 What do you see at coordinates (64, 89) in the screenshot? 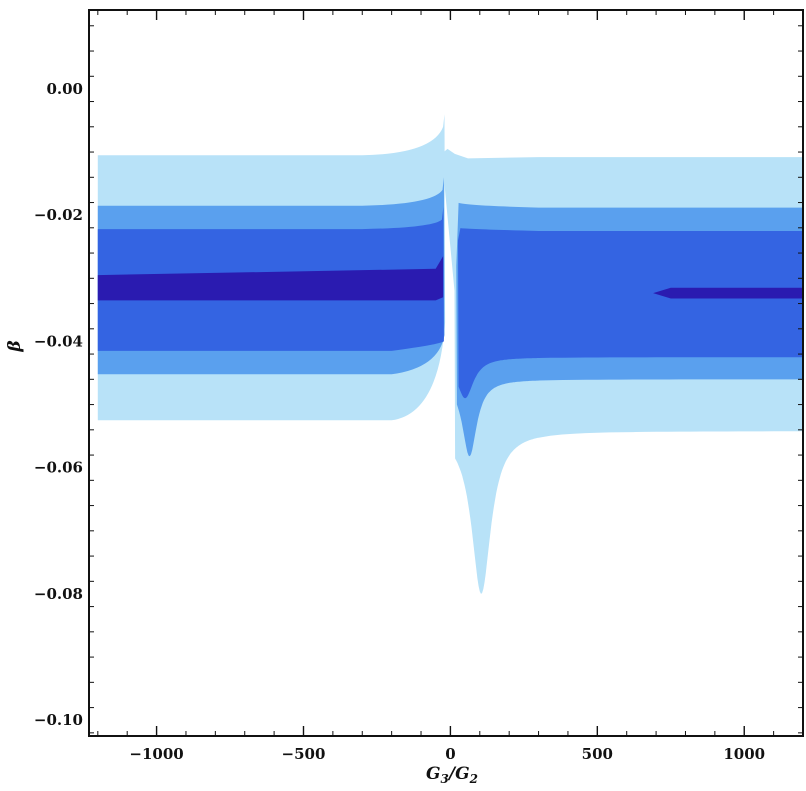
I see `y-tick-label: 0.00` at bounding box center [64, 89].